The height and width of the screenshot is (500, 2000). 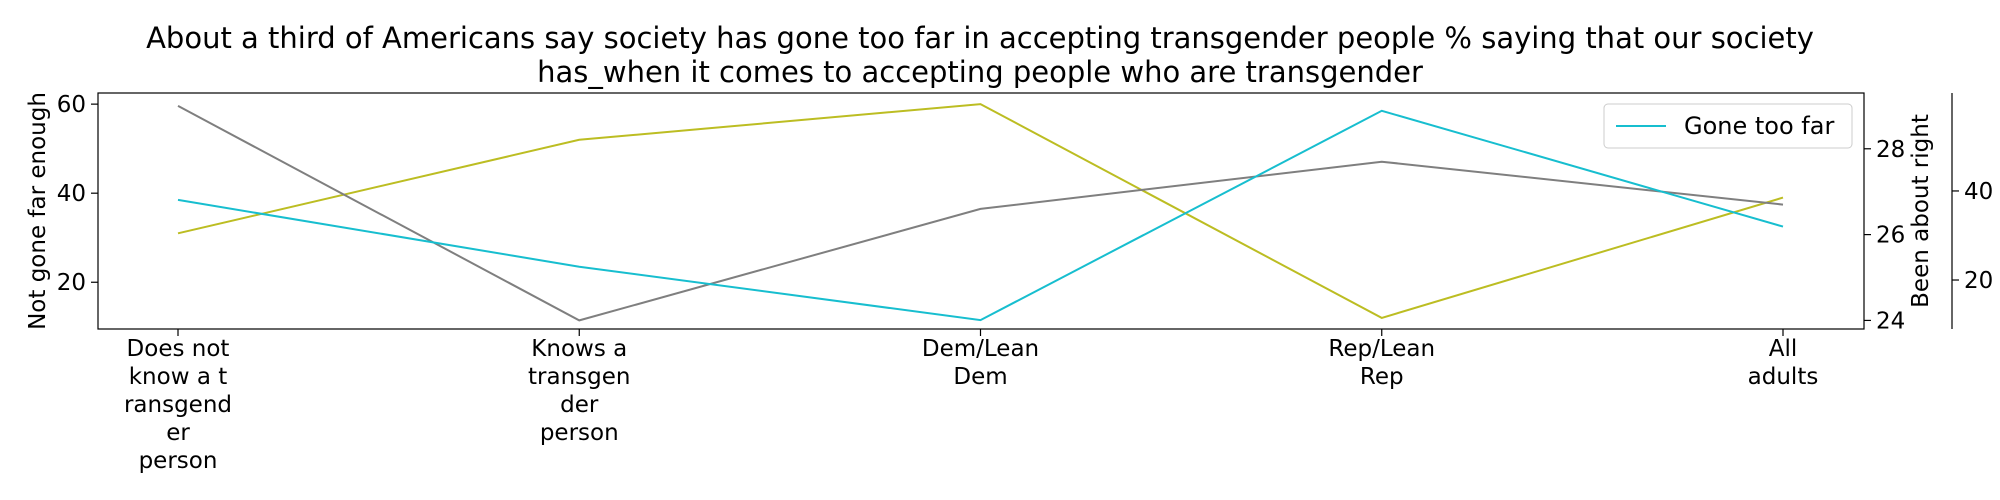 What do you see at coordinates (71, 283) in the screenshot?
I see `left-y-tick-label: 20` at bounding box center [71, 283].